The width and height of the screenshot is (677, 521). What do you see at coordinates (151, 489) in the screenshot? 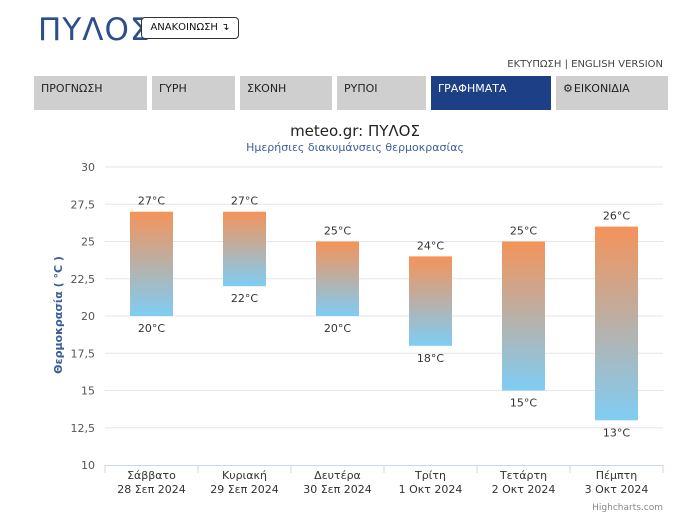
I see `x-tick-date-label: 28 Σεπ 2024` at bounding box center [151, 489].